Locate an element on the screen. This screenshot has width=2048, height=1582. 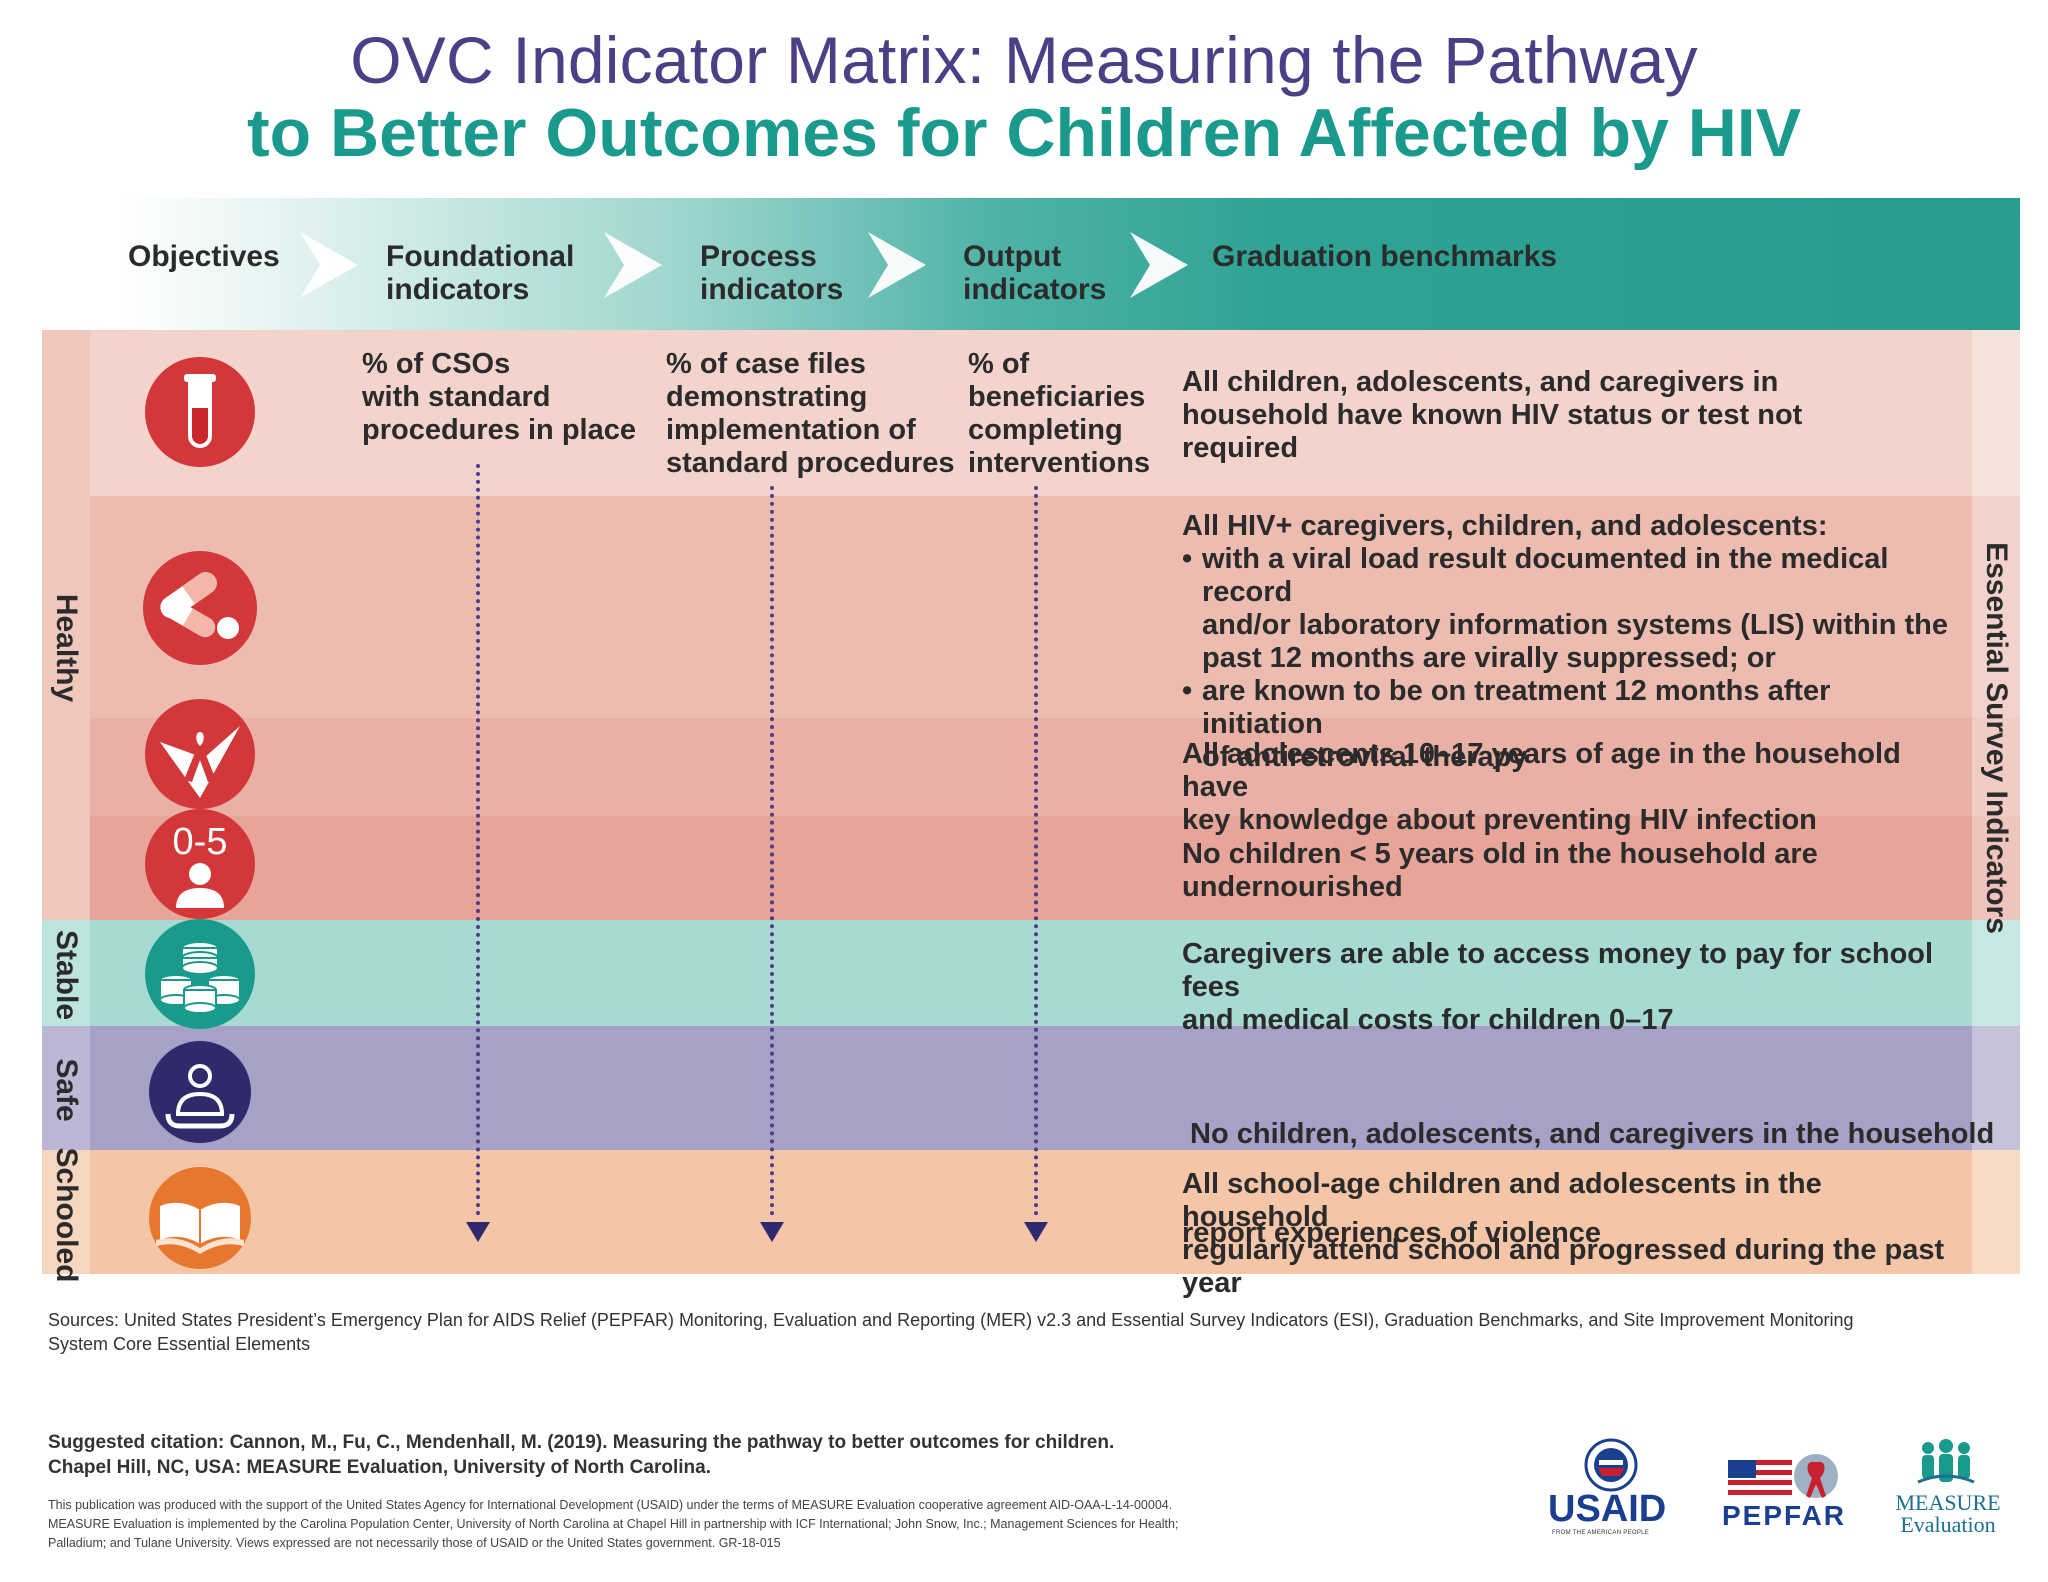
output-indicator-line: beneficiaries is located at coordinates (1057, 397).